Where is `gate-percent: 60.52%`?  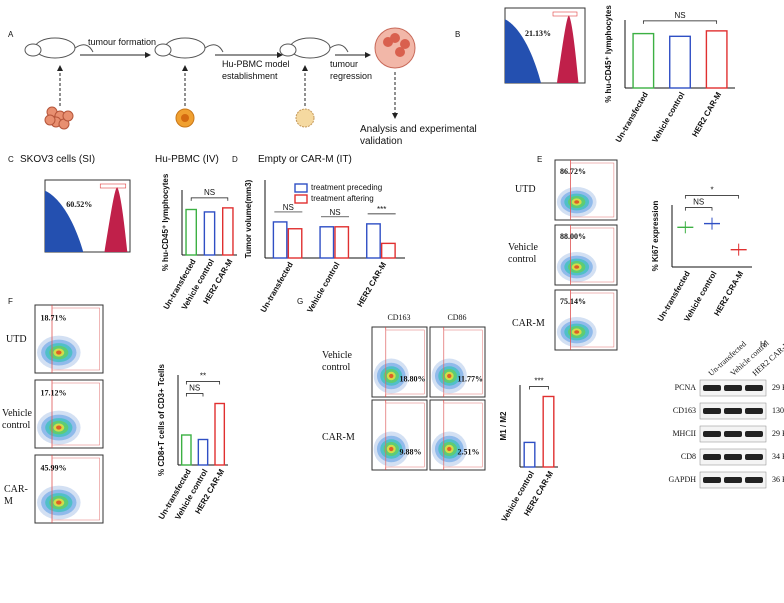 gate-percent: 60.52% is located at coordinates (79, 204).